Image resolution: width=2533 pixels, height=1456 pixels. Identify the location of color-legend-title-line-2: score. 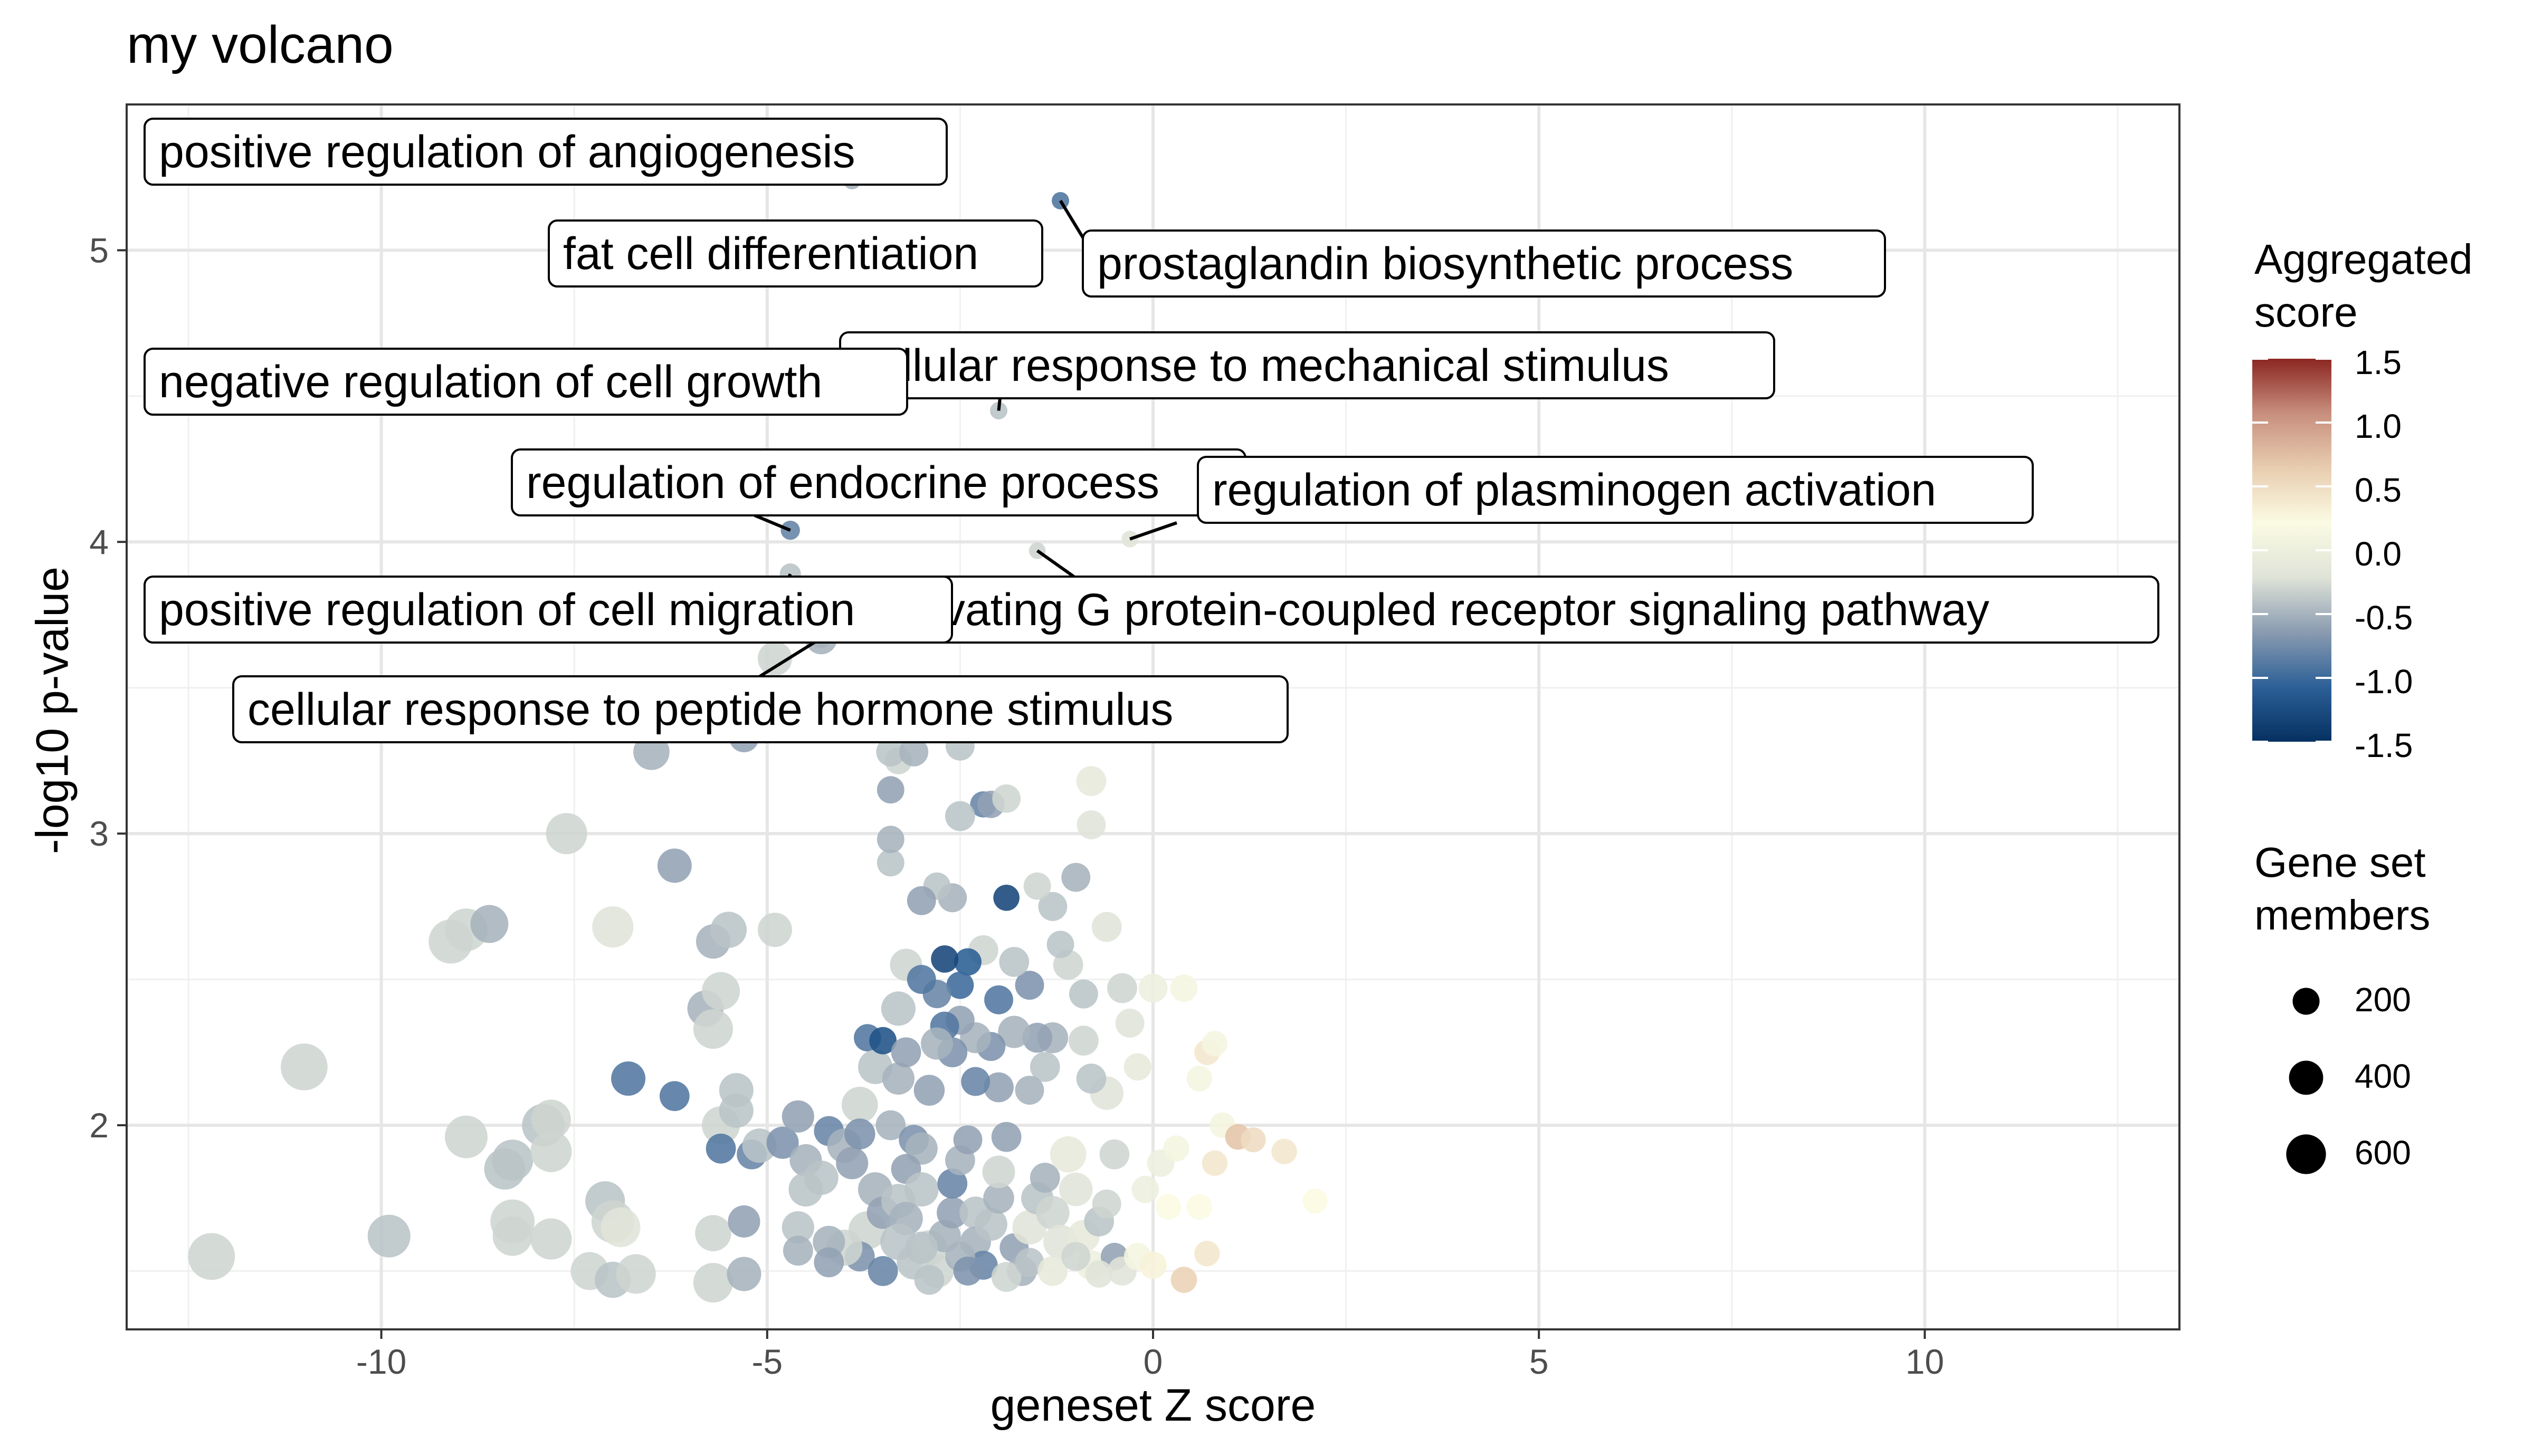
(2306, 312).